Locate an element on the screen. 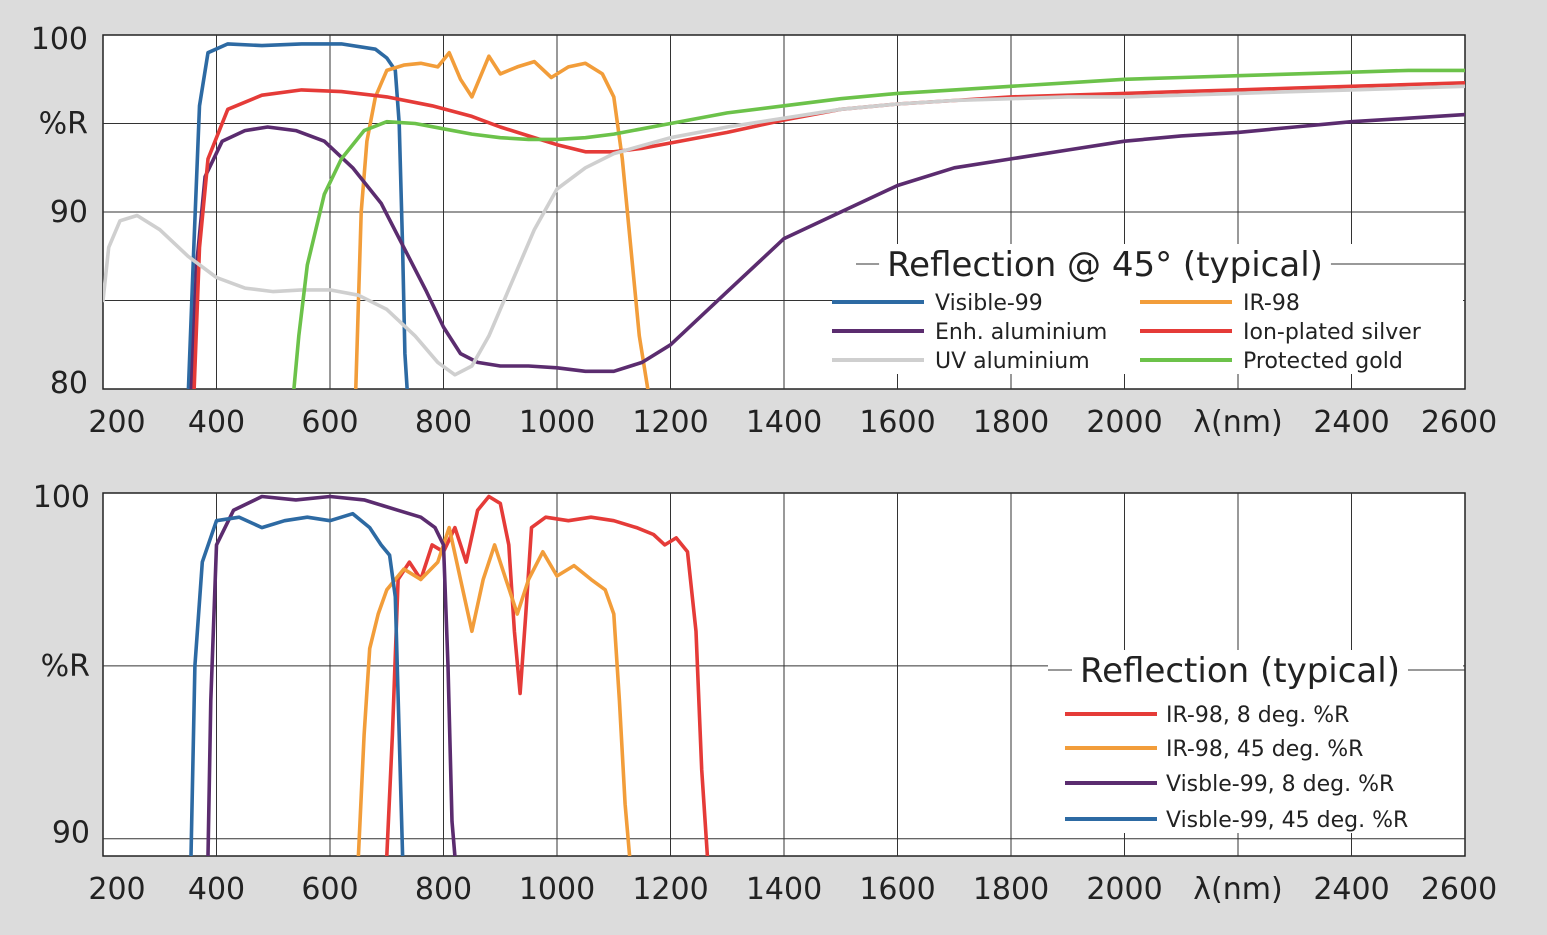 This screenshot has height=935, width=1547. series-visble-99-8-deg-r is located at coordinates (331, 675).